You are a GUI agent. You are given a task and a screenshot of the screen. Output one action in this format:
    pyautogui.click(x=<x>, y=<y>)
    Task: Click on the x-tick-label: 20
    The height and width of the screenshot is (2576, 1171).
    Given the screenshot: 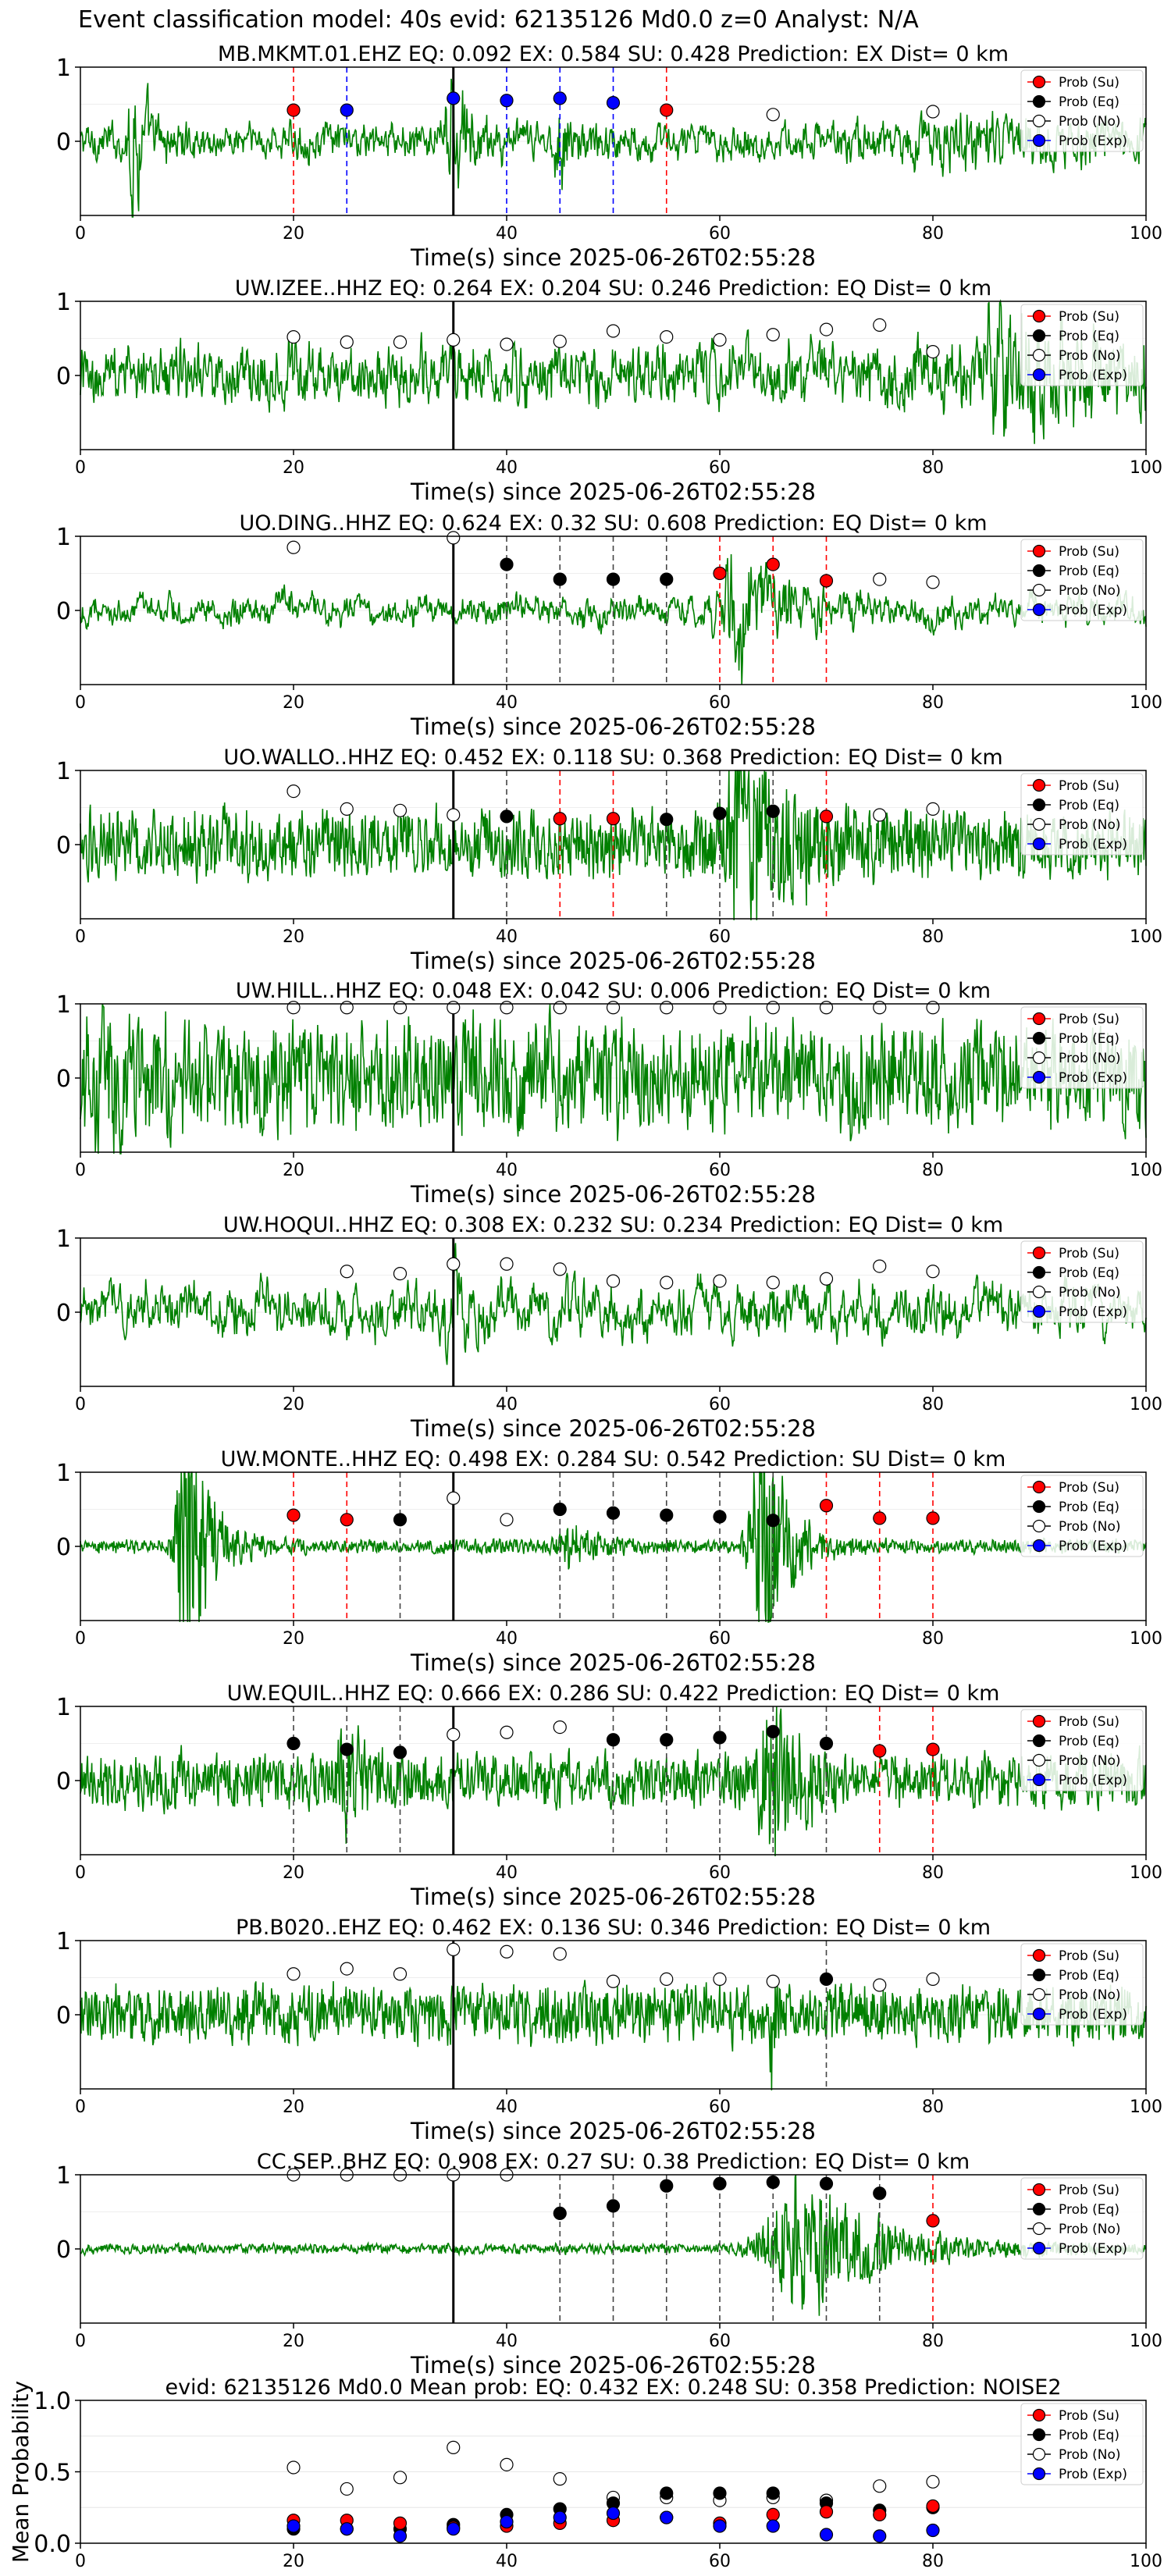 What is the action you would take?
    pyautogui.click(x=293, y=234)
    